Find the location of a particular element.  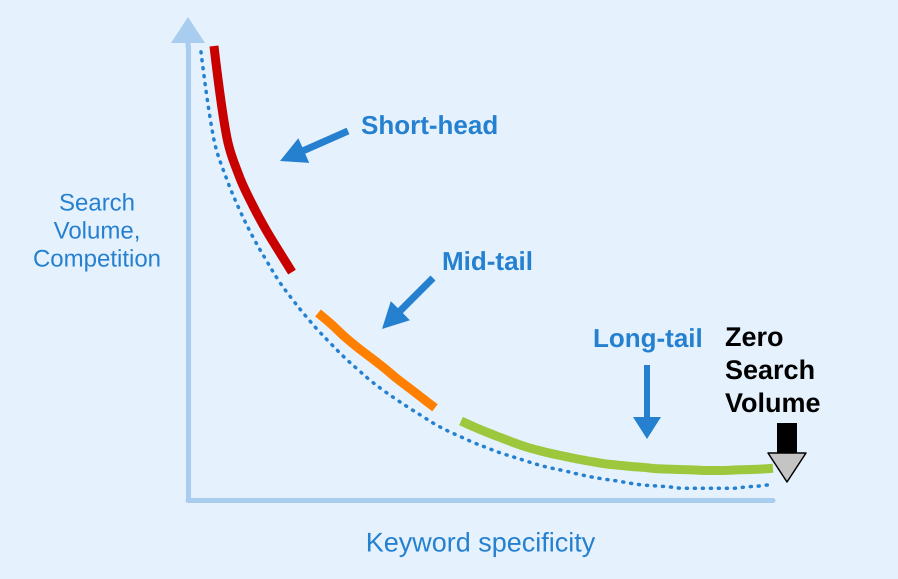

annotation: Mid-tail is located at coordinates (487, 261).